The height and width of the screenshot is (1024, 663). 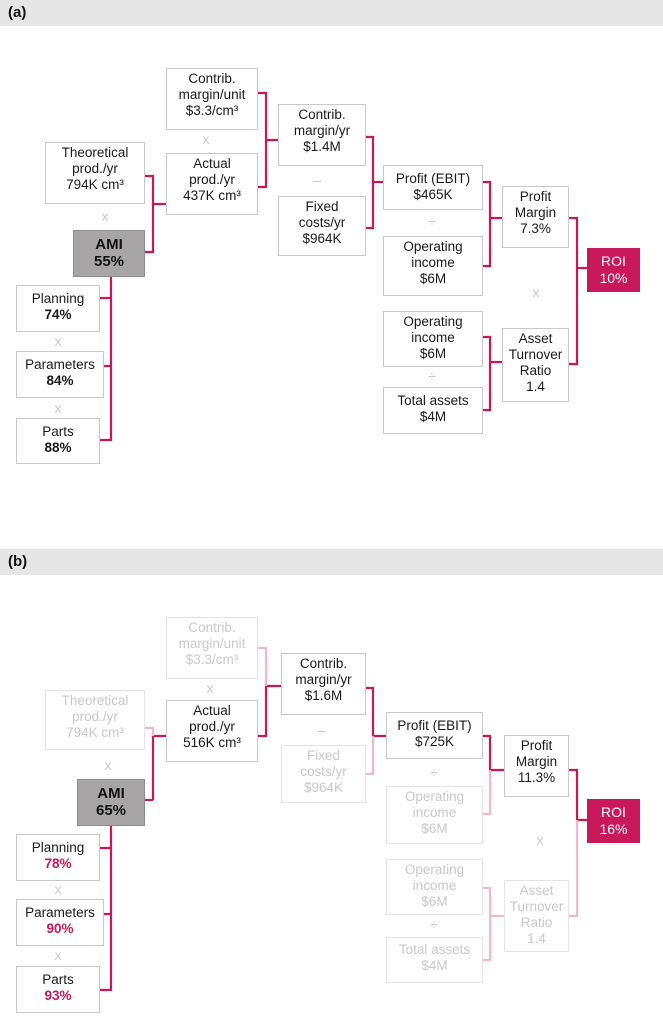 What do you see at coordinates (535, 338) in the screenshot?
I see `asset-turnover-line1: Asset` at bounding box center [535, 338].